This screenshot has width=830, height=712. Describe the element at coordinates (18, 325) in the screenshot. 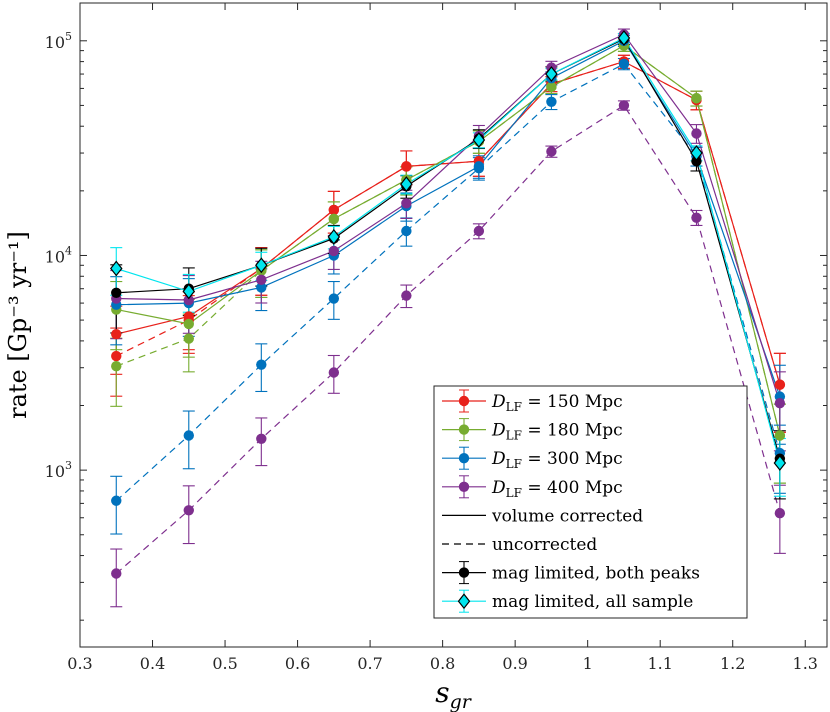

I see `y-axis-label: rate [Gp⁻³ yr⁻¹]` at that location.